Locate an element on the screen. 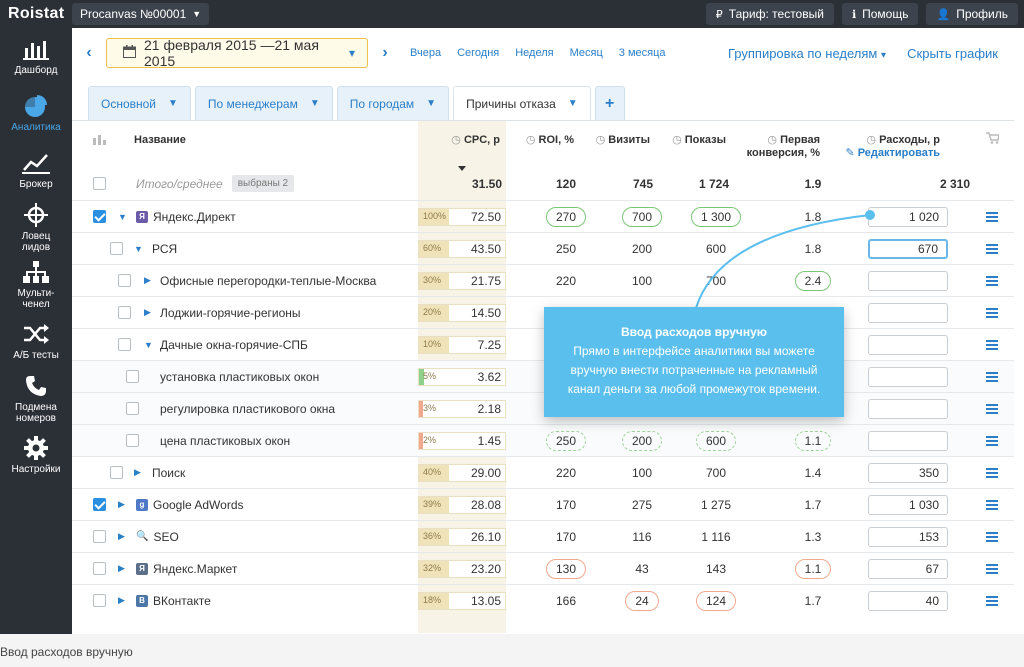 The width and height of the screenshot is (1024, 667). sidebar-item-multichannel: Мульти-ченел is located at coordinates (36, 284).